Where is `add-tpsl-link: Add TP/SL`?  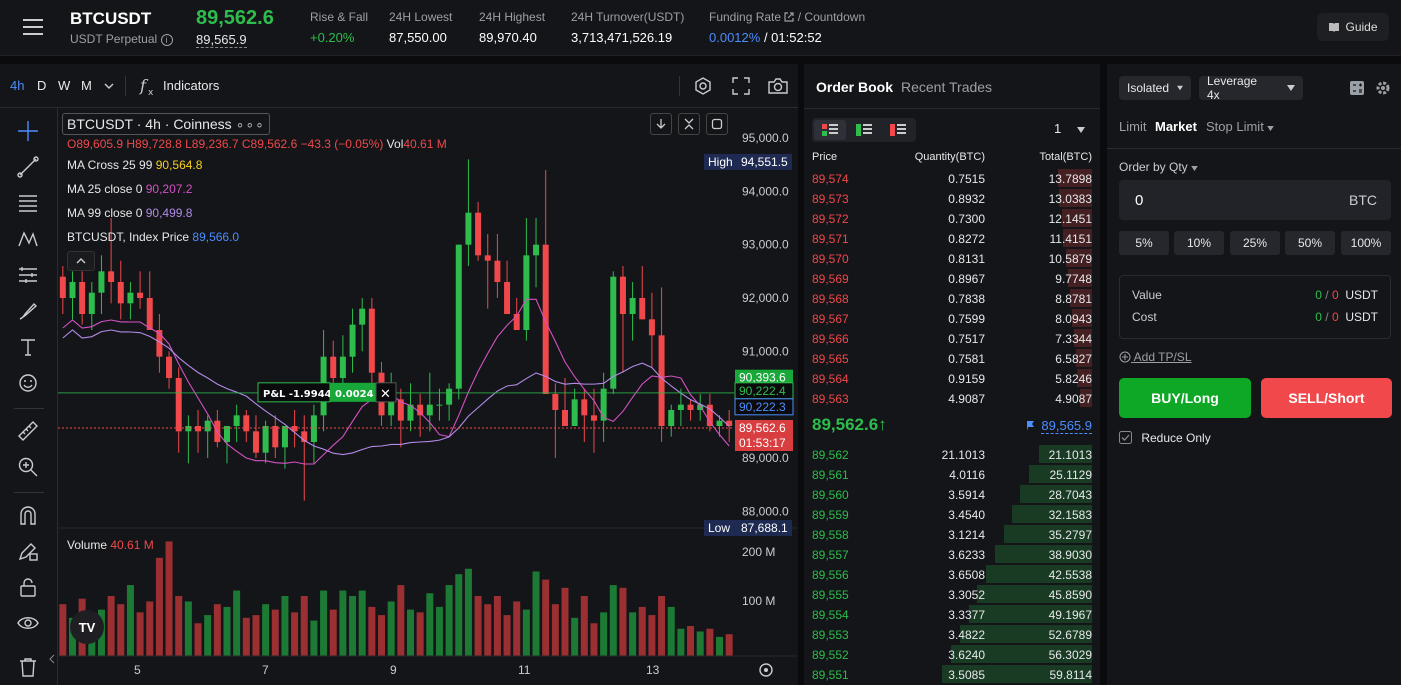 add-tpsl-link: Add TP/SL is located at coordinates (1155, 357).